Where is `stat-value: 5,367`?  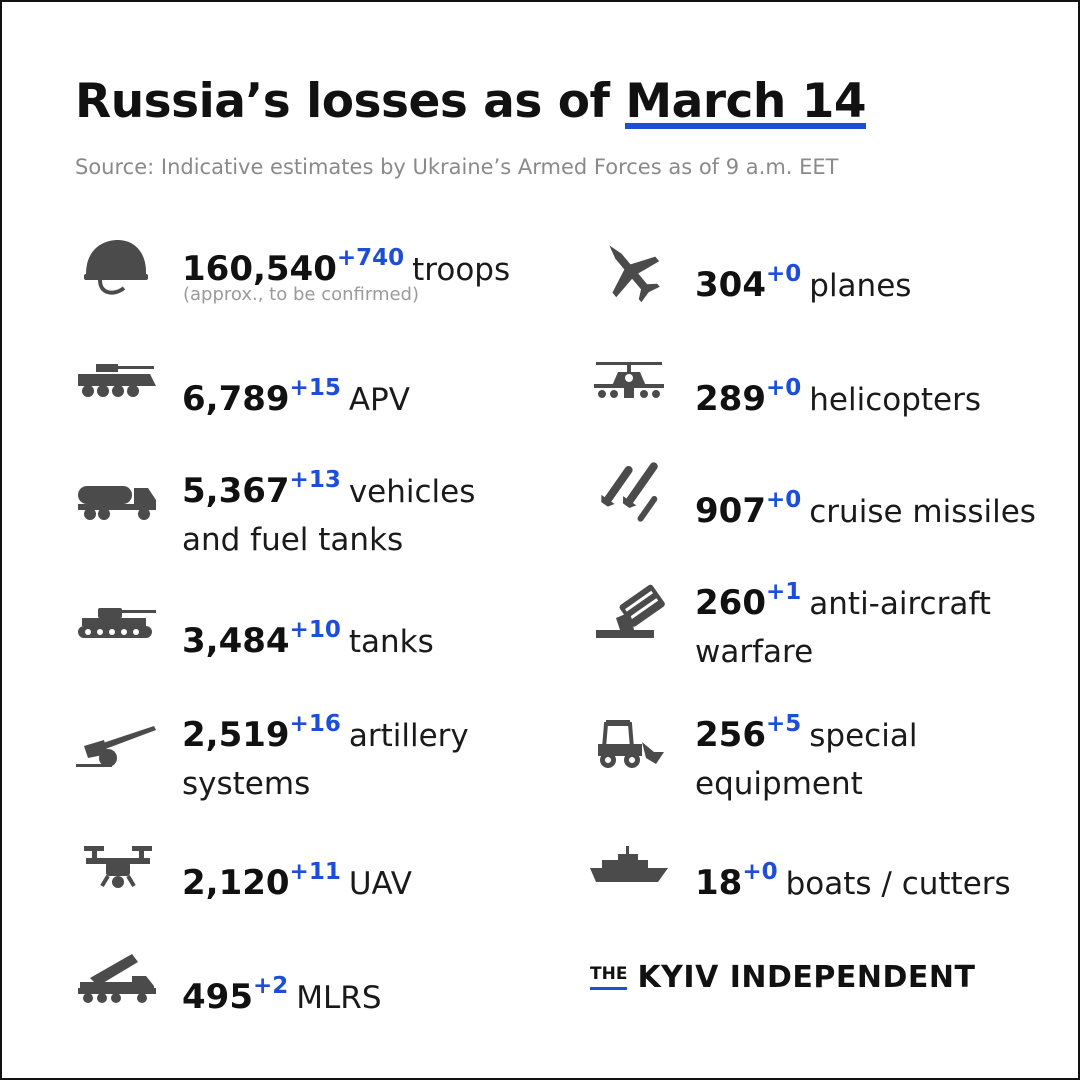
stat-value: 5,367 is located at coordinates (236, 491).